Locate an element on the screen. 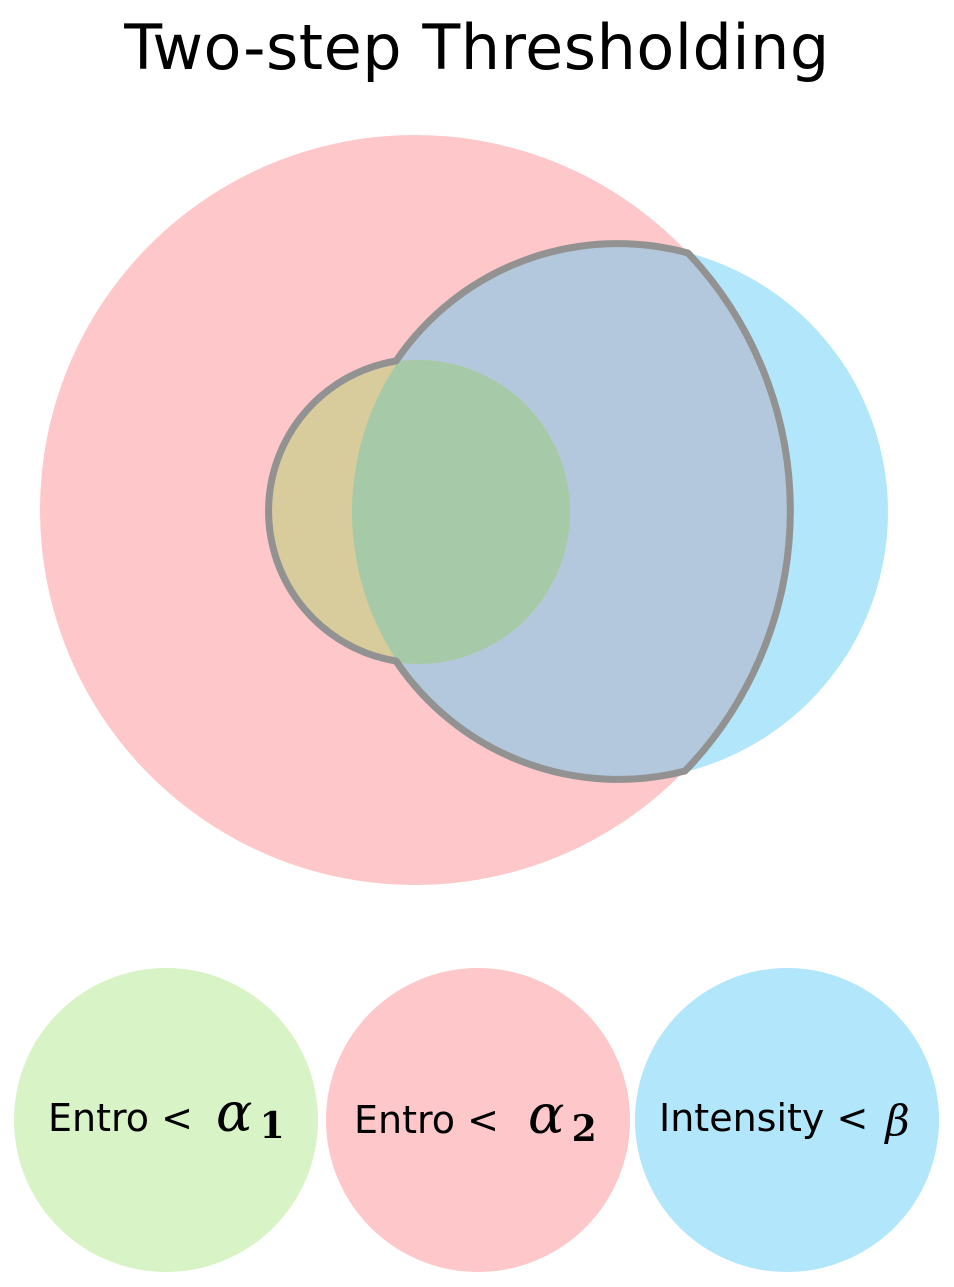 Image resolution: width=954 pixels, height=1287 pixels. alpha1-beta-overlap-region is located at coordinates (461, 512).